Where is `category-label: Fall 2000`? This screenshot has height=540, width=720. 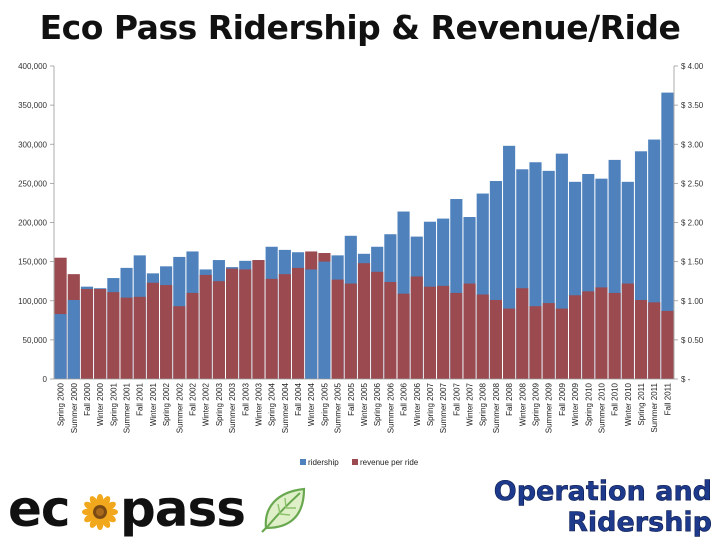
category-label: Fall 2000 is located at coordinates (87, 398).